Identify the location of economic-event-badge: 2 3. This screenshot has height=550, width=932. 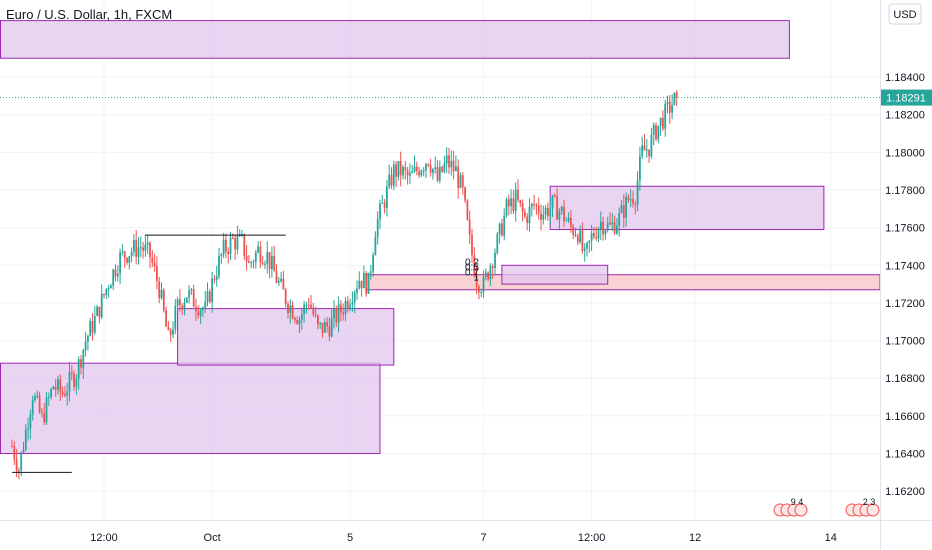
(862, 507).